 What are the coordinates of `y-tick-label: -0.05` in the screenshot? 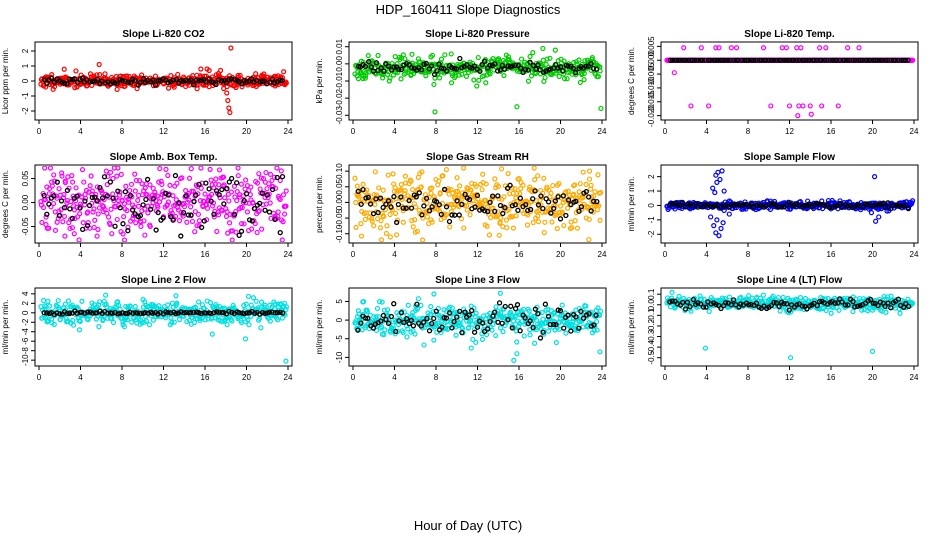 It's located at (339, 217).